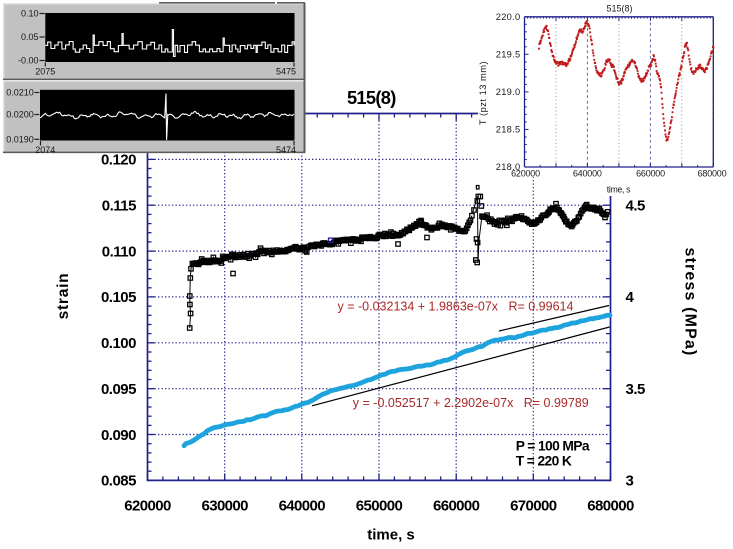  Describe the element at coordinates (30, 37) in the screenshot. I see `svg-text: 0.05` at that location.